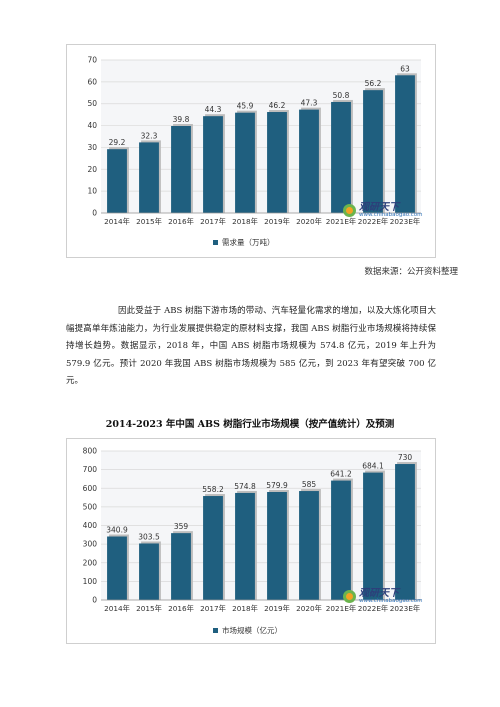 The image size is (500, 707). Describe the element at coordinates (92, 103) in the screenshot. I see `y-tick-label: 50` at that location.